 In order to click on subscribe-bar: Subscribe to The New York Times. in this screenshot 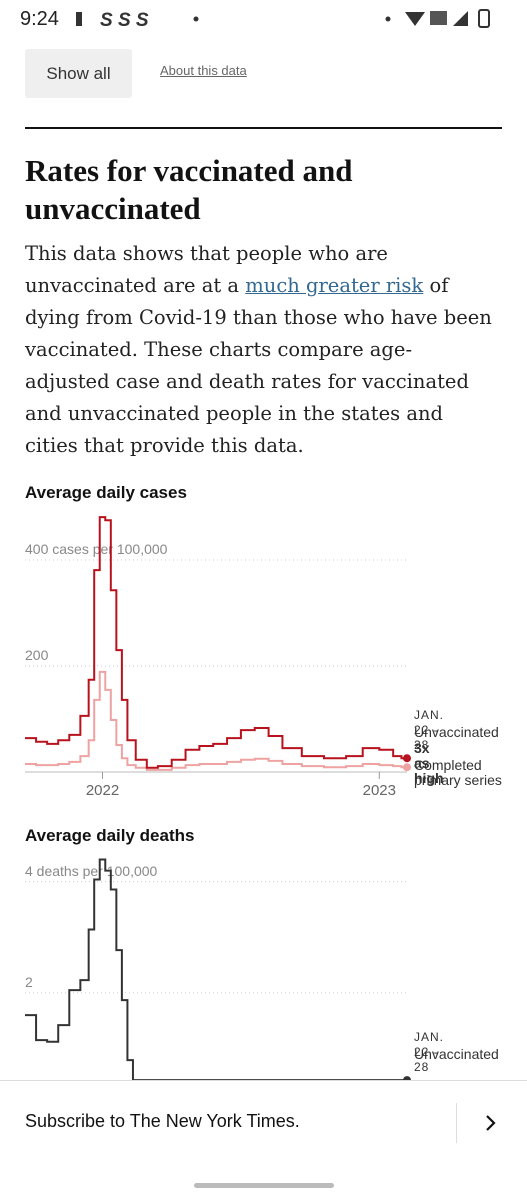, I will do `click(263, 1140)`.